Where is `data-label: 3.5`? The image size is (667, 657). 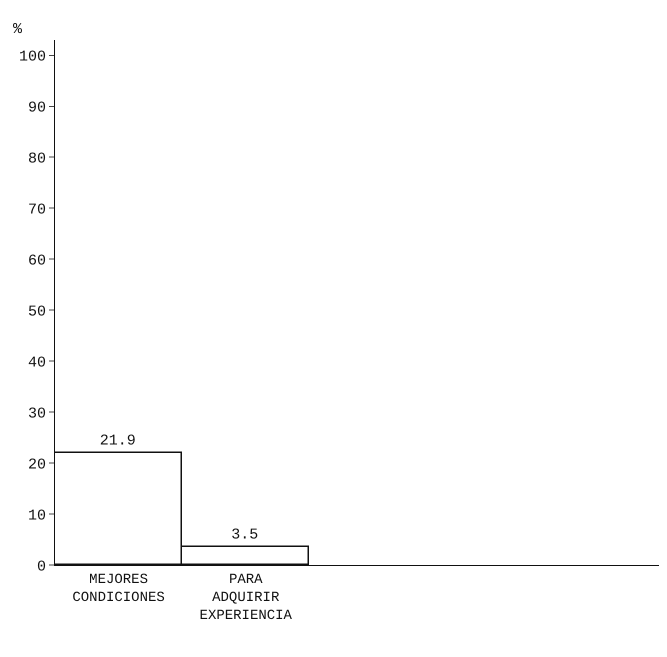 data-label: 3.5 is located at coordinates (244, 535).